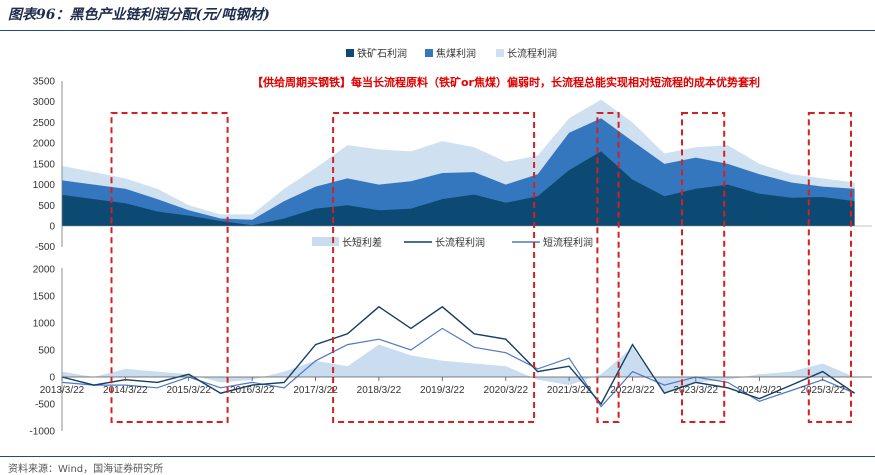  Describe the element at coordinates (437, 30) in the screenshot. I see `title-rule` at that location.